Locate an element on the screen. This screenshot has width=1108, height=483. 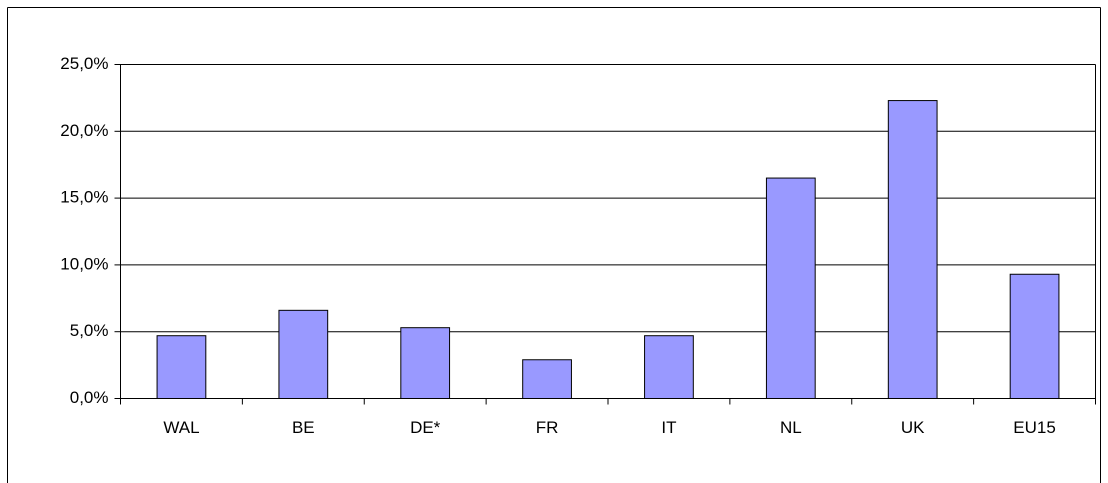
x-tick-label: WAL is located at coordinates (181, 427).